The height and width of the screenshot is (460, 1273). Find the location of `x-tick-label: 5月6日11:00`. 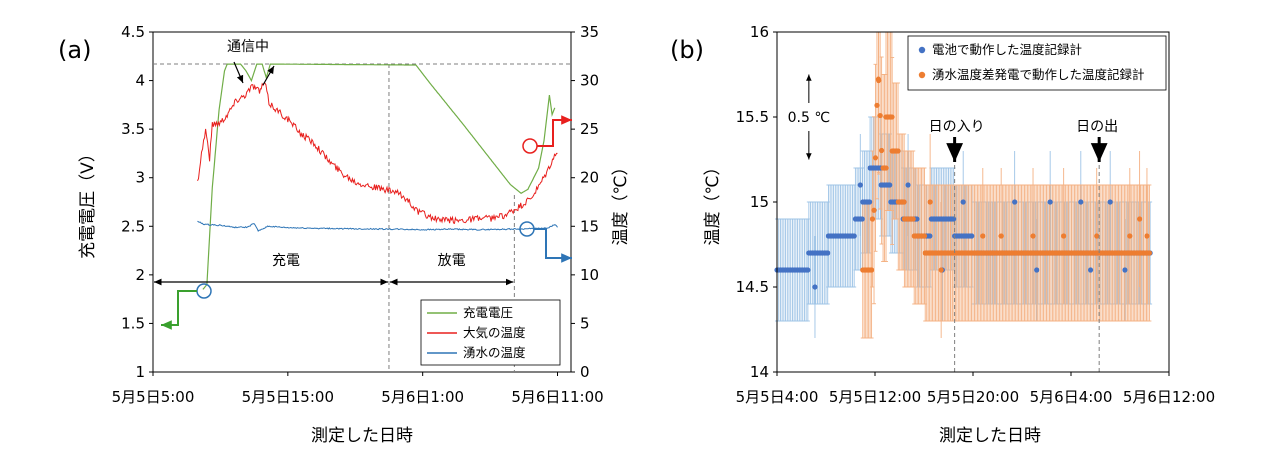

x-tick-label: 5月6日11:00 is located at coordinates (557, 397).